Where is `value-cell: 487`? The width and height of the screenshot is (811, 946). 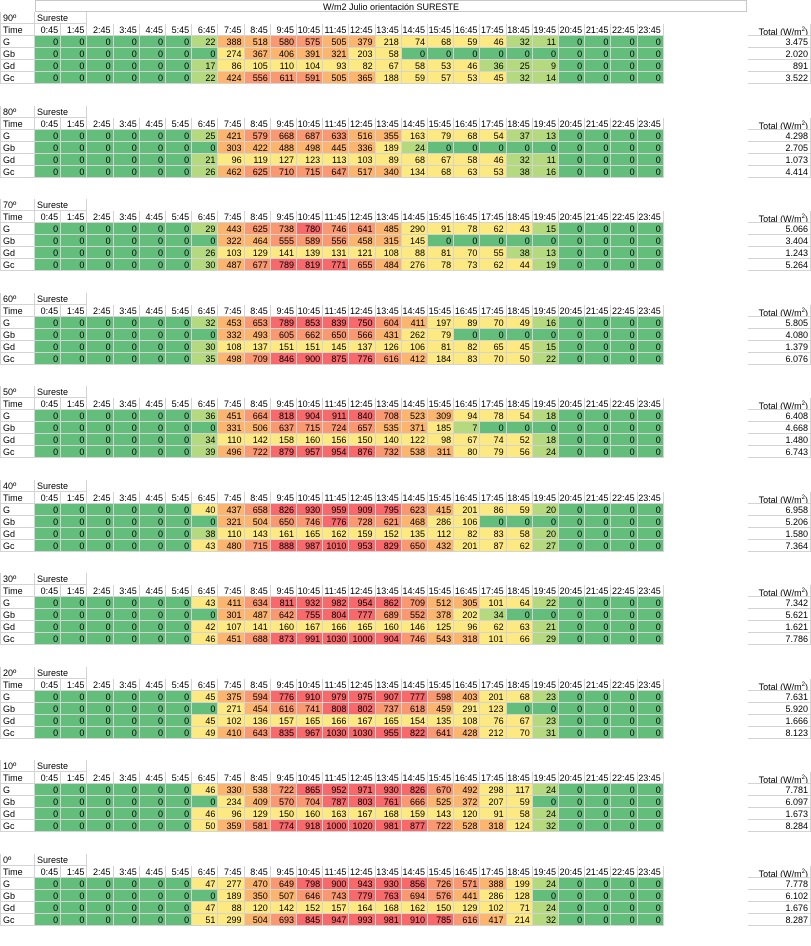
value-cell: 487 is located at coordinates (257, 615).